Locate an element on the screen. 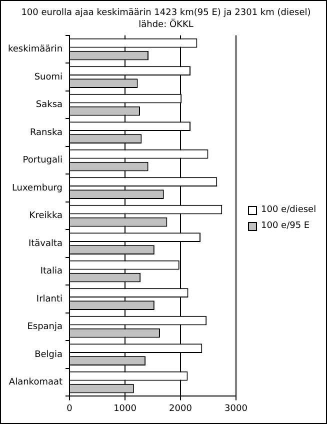 Image resolution: width=327 pixels, height=424 pixels. y-tick-label: Saksa is located at coordinates (49, 105).